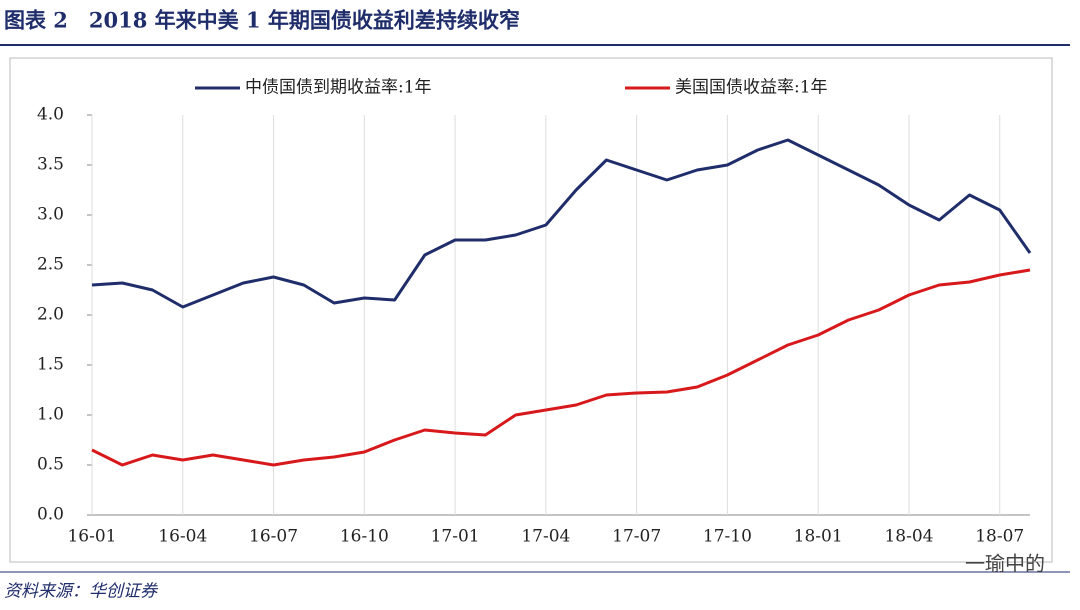 Image resolution: width=1080 pixels, height=610 pixels. What do you see at coordinates (545, 537) in the screenshot?
I see `x-tick-label: 17-04` at bounding box center [545, 537].